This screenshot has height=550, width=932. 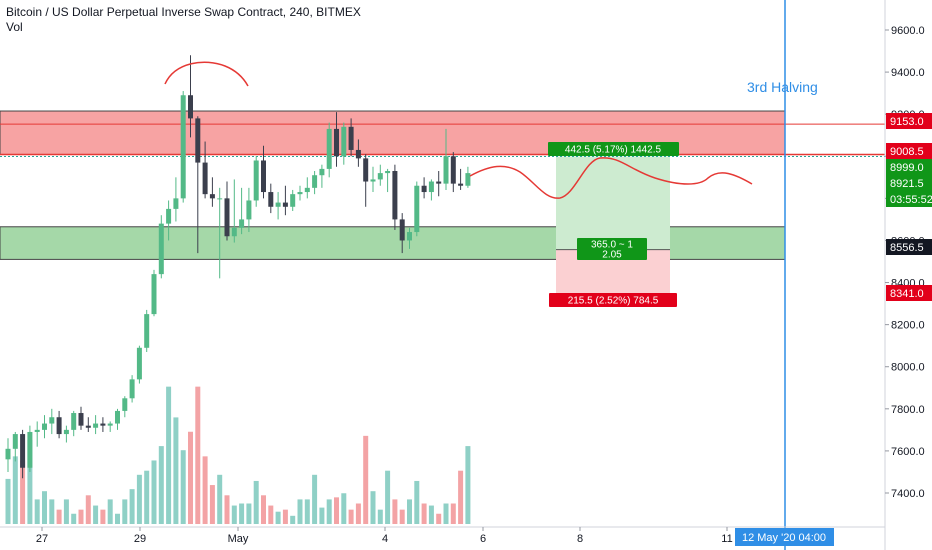 What do you see at coordinates (140, 539) in the screenshot?
I see `svg-text: 29` at bounding box center [140, 539].